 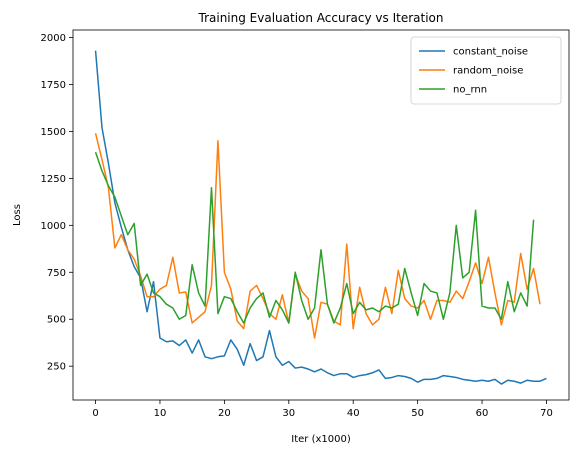 What do you see at coordinates (53, 85) in the screenshot?
I see `y-tick-label: 1750` at bounding box center [53, 85].